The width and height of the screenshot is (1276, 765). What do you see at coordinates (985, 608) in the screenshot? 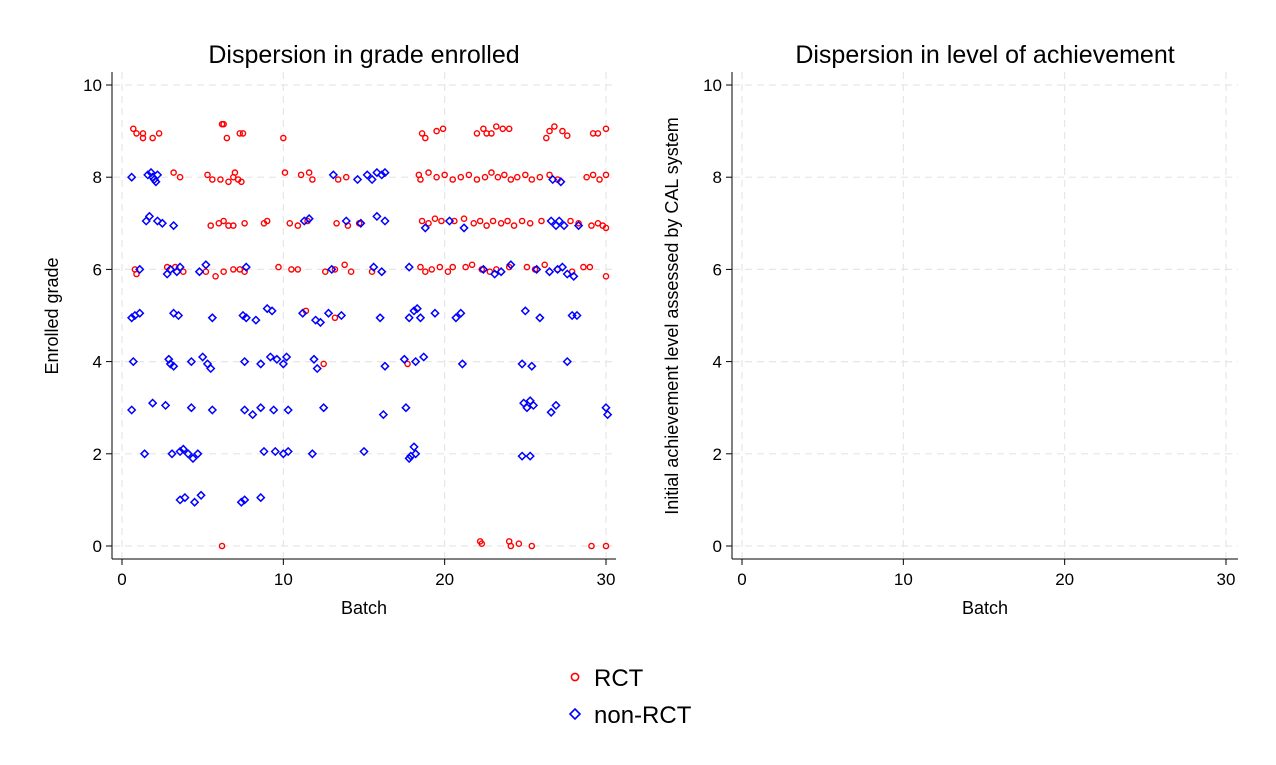
I see `x-axis-title-2: Batch` at bounding box center [985, 608].